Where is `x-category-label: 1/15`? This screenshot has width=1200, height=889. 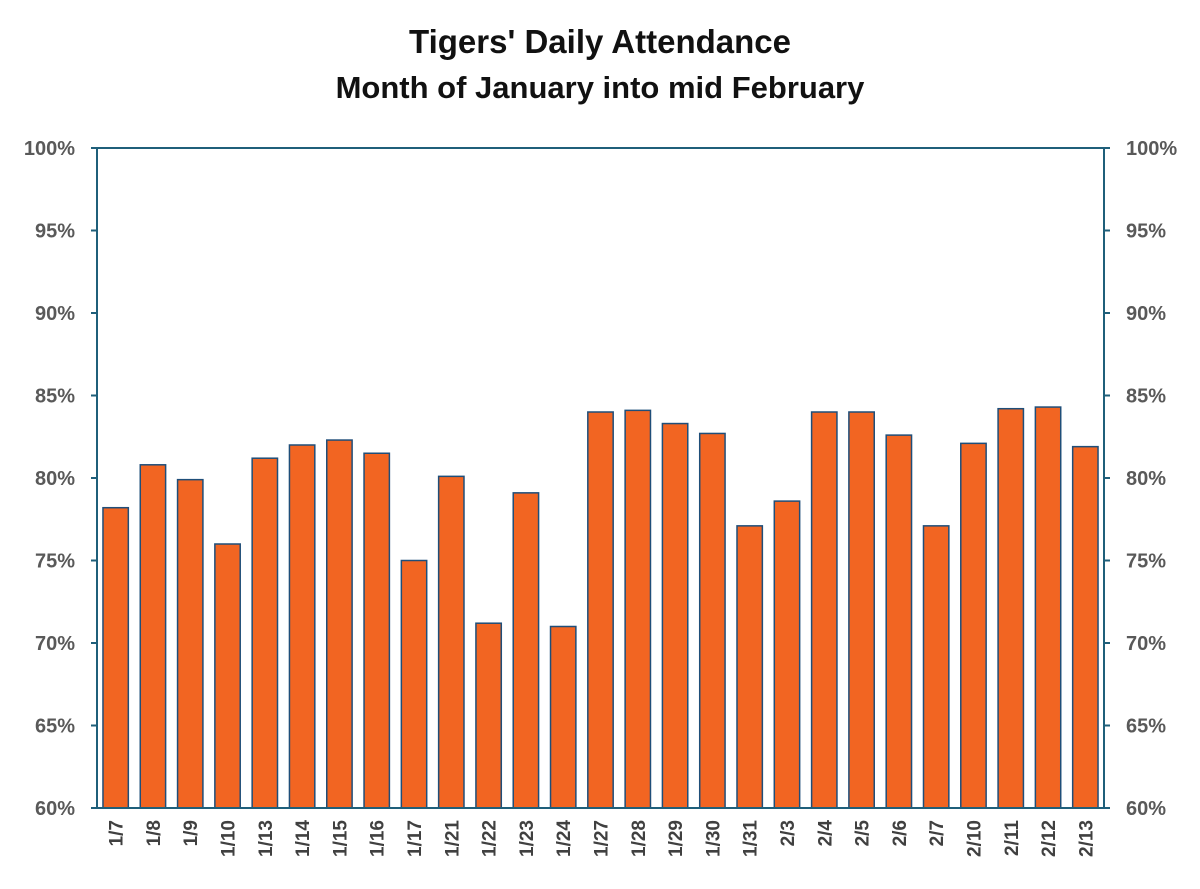
x-category-label: 1/15 is located at coordinates (340, 838).